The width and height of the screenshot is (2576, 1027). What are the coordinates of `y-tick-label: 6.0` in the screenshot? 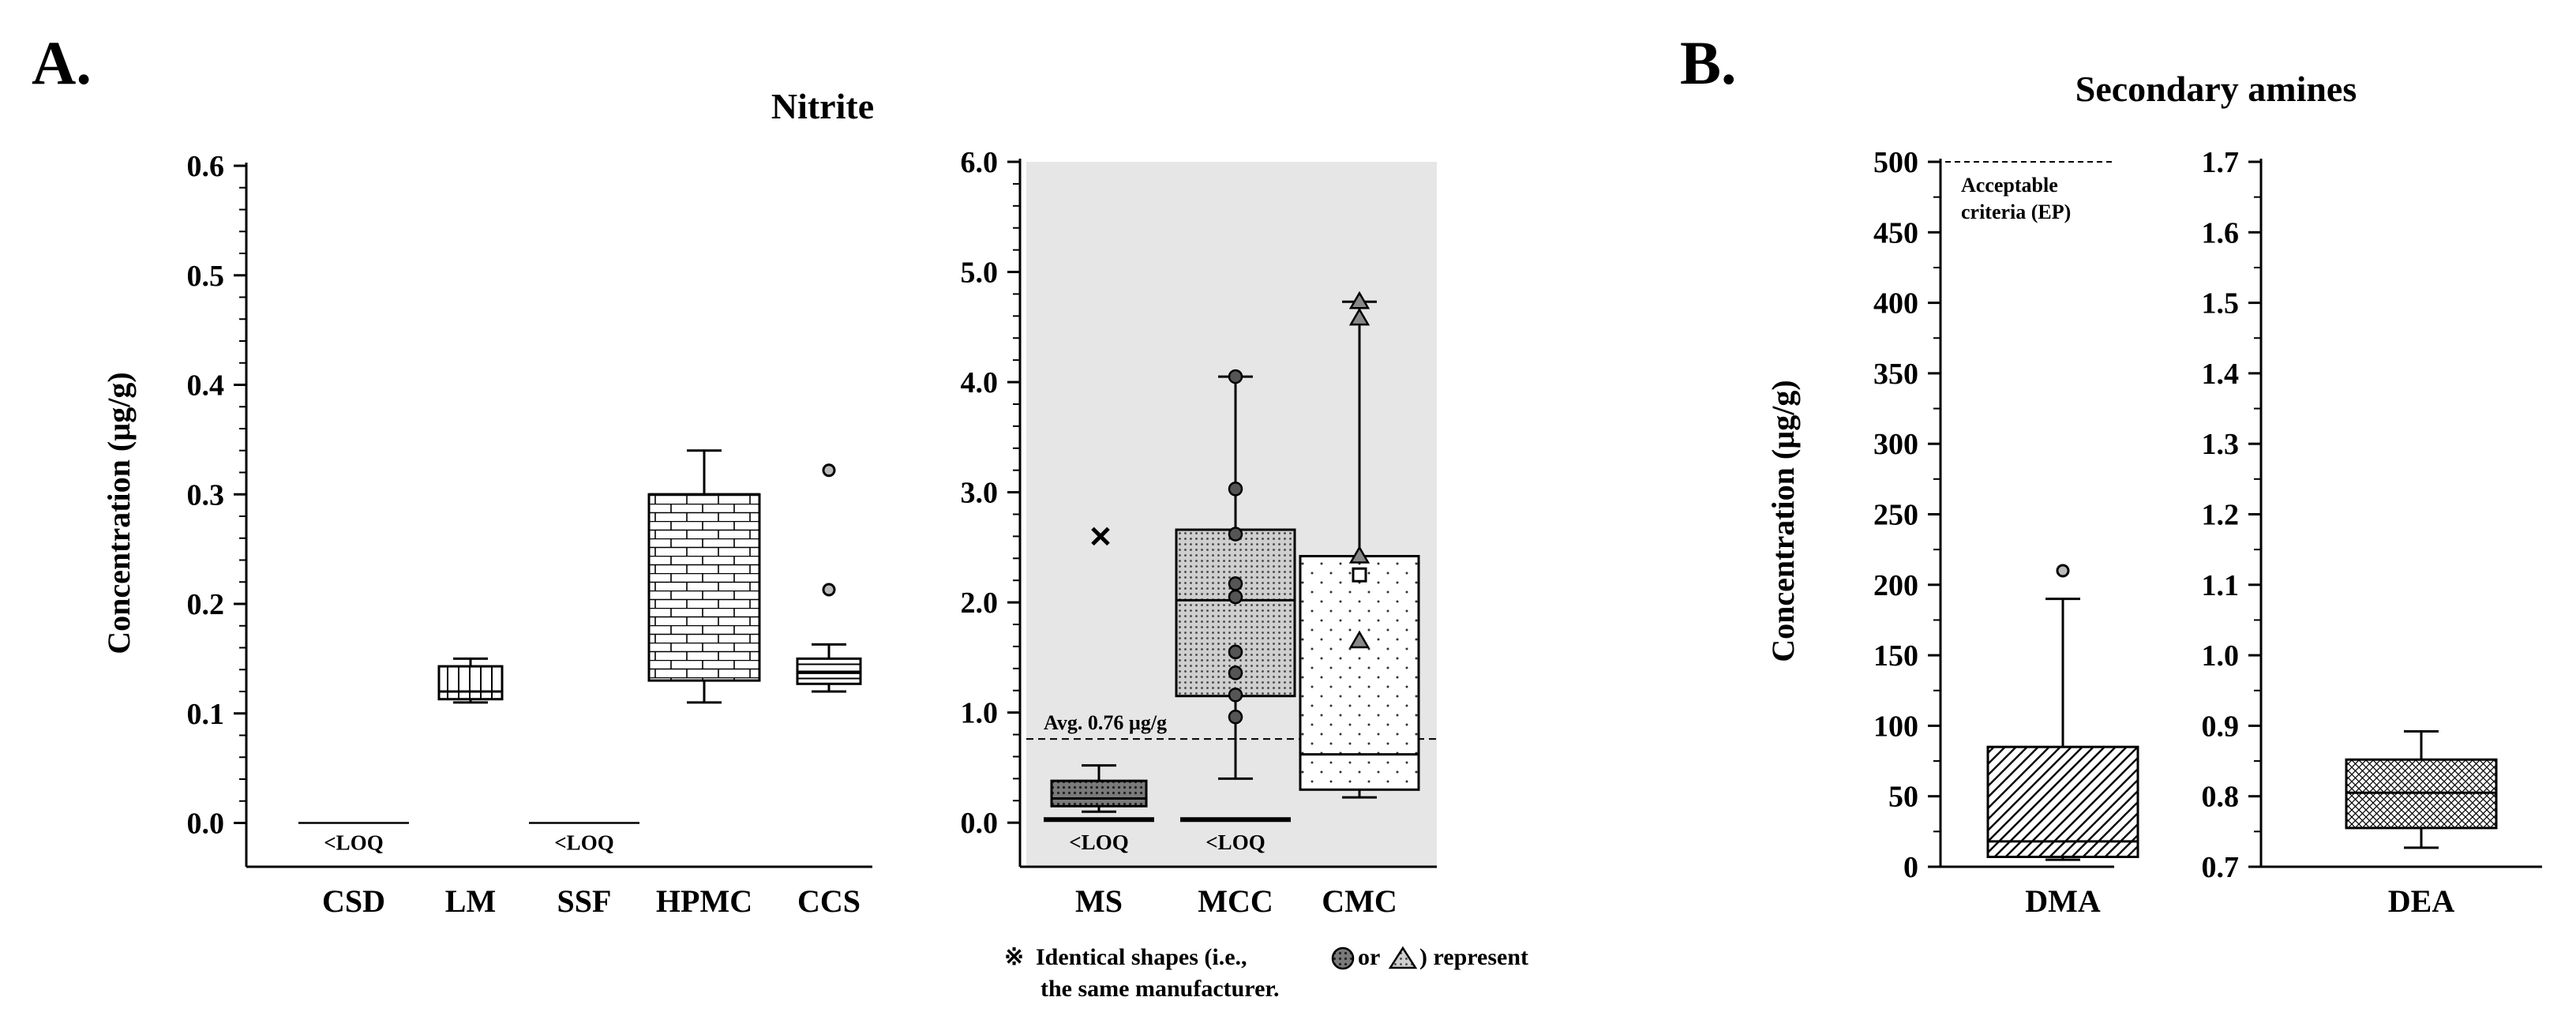 It's located at (980, 162).